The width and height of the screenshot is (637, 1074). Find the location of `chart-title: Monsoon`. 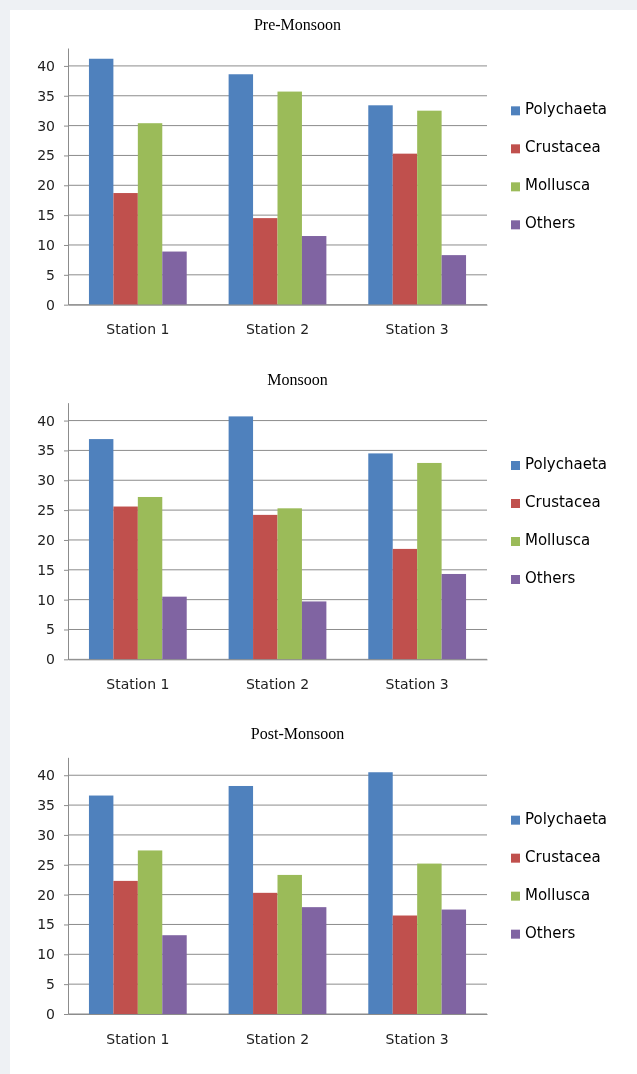

chart-title: Monsoon is located at coordinates (297, 379).